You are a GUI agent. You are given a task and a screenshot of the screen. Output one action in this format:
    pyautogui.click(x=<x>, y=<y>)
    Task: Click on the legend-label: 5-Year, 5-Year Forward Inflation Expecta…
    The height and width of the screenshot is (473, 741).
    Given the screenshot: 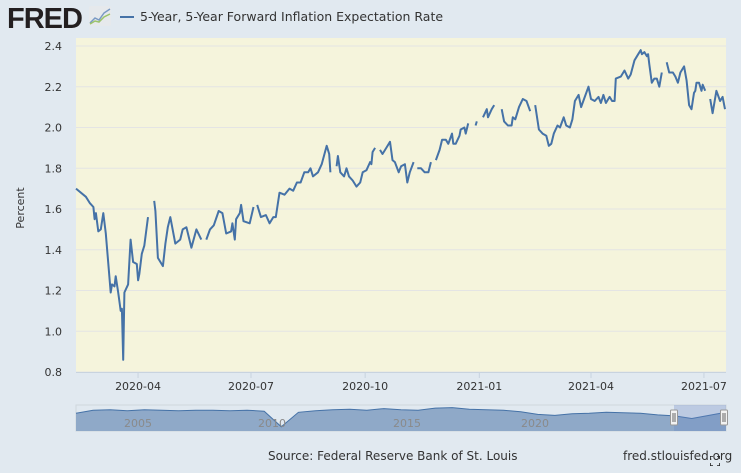 What is the action you would take?
    pyautogui.click(x=292, y=16)
    